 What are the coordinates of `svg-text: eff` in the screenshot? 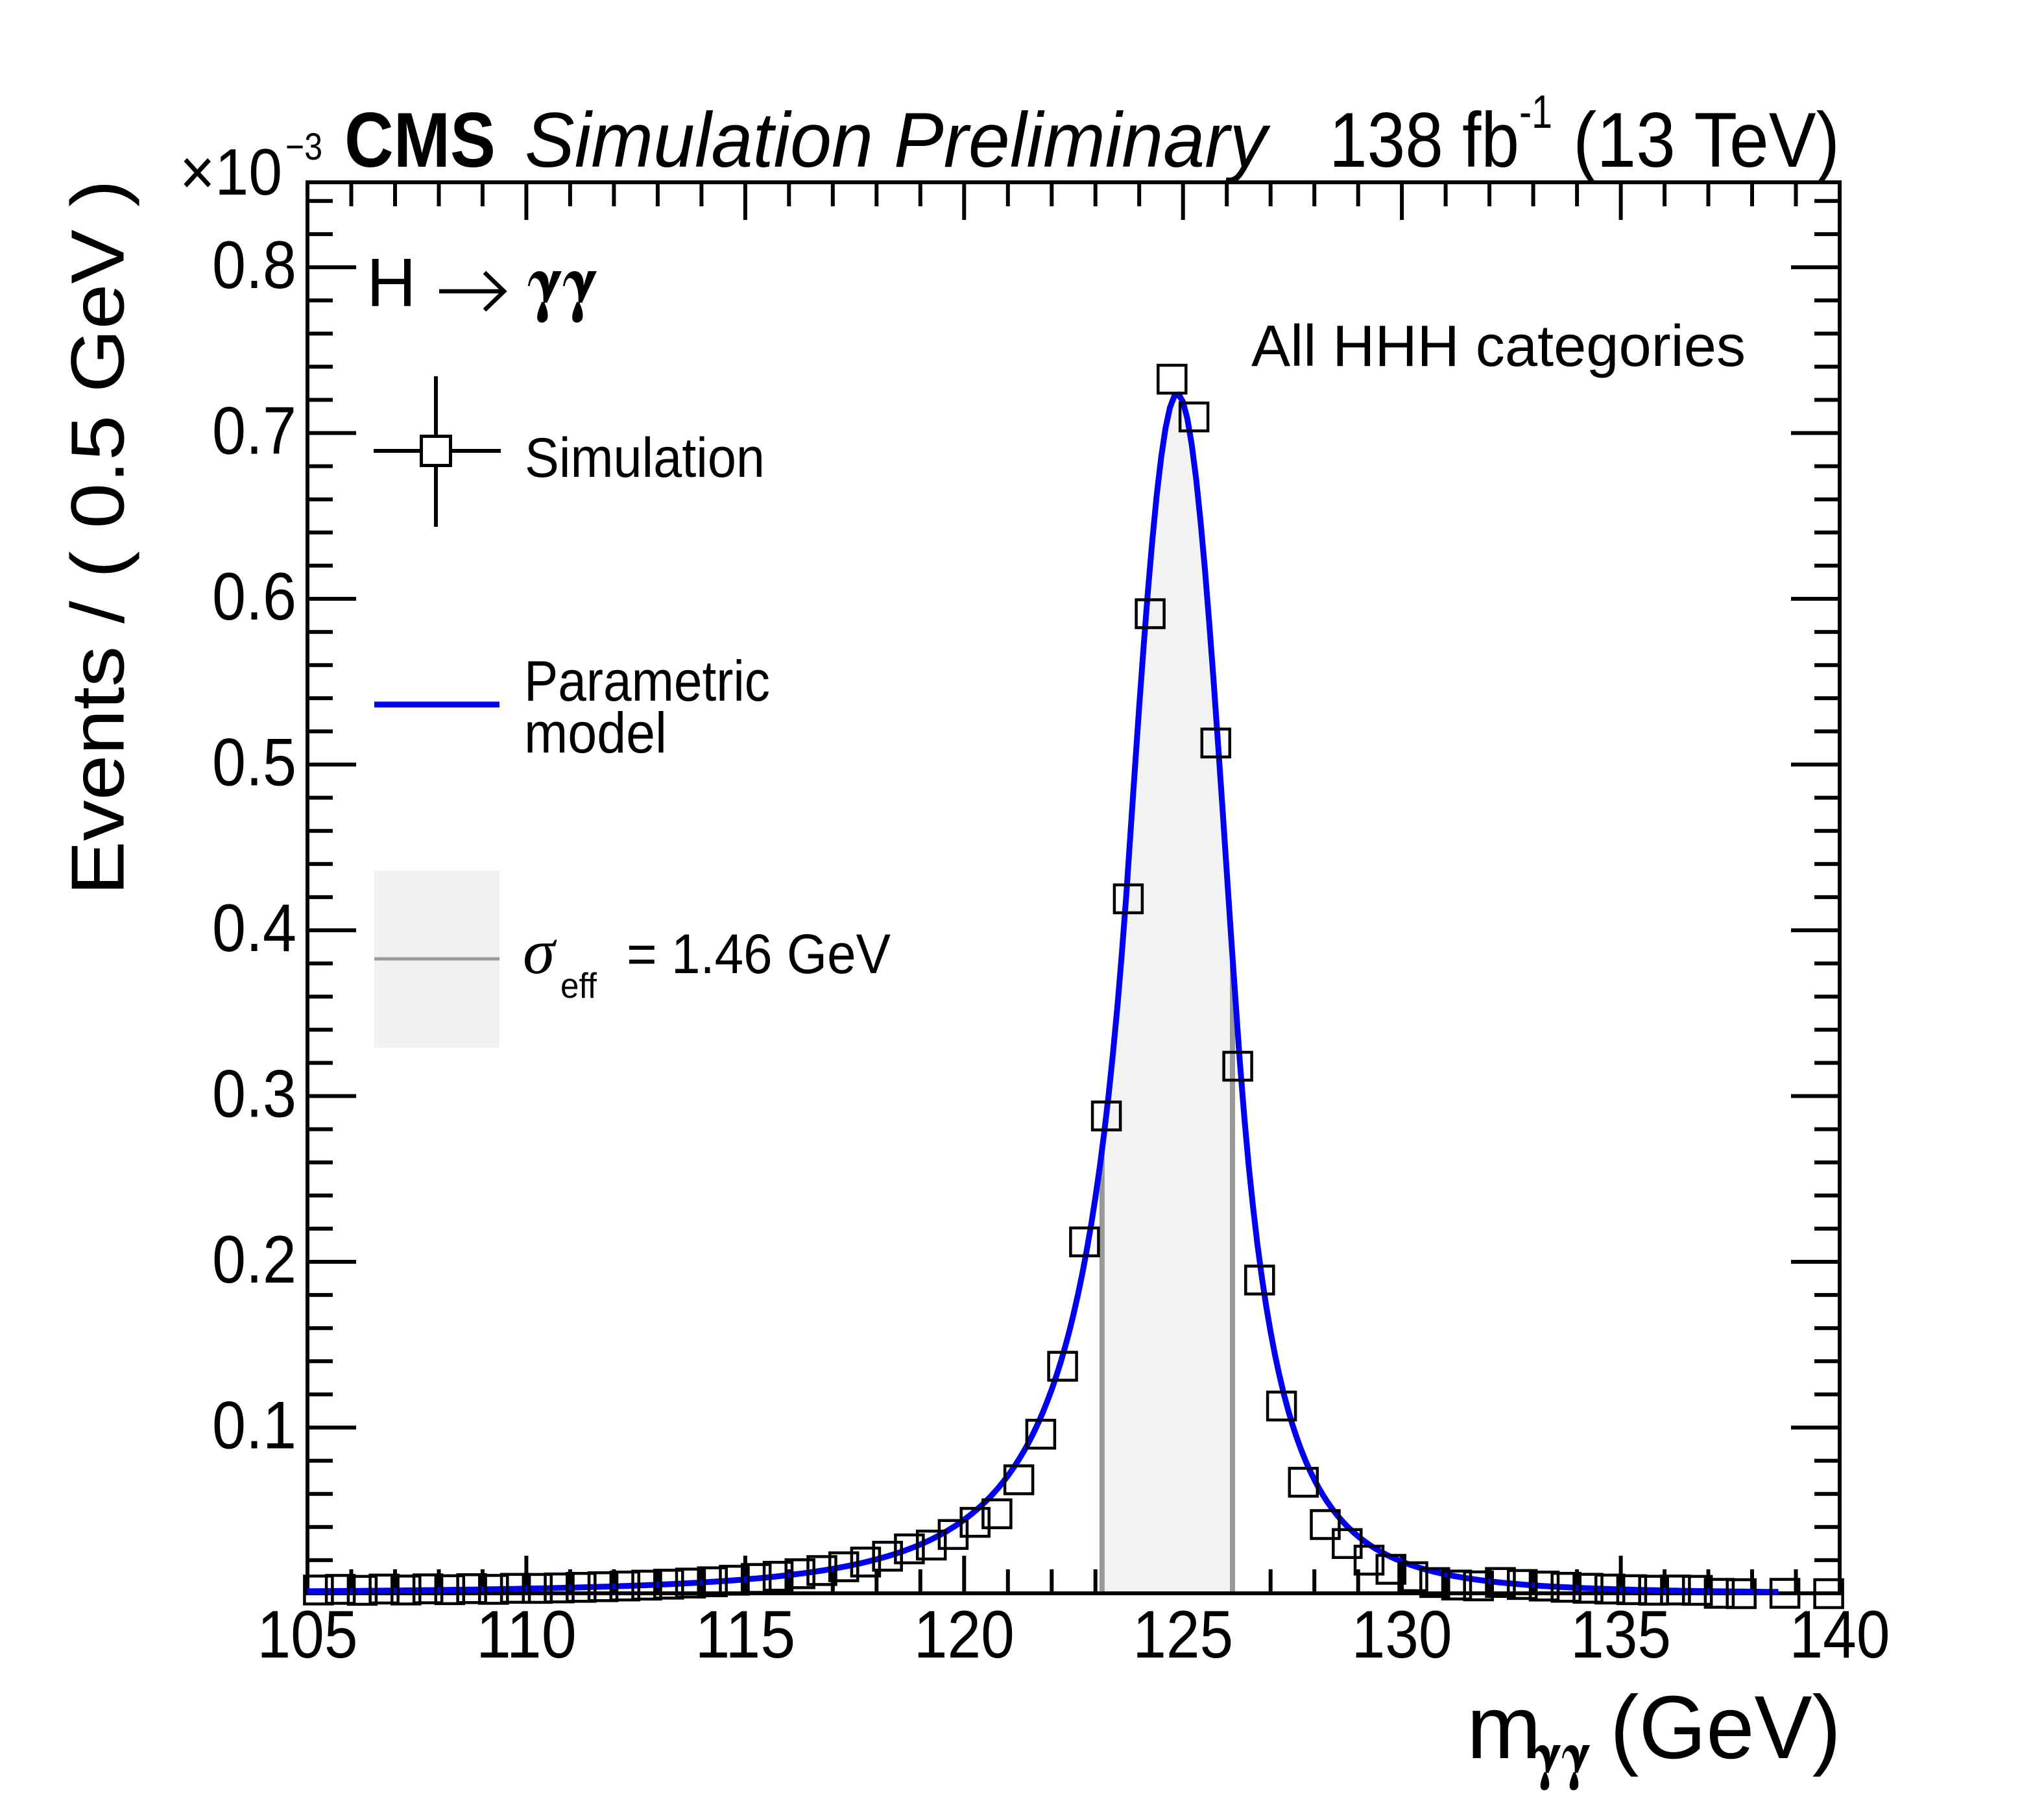 It's located at (578, 985).